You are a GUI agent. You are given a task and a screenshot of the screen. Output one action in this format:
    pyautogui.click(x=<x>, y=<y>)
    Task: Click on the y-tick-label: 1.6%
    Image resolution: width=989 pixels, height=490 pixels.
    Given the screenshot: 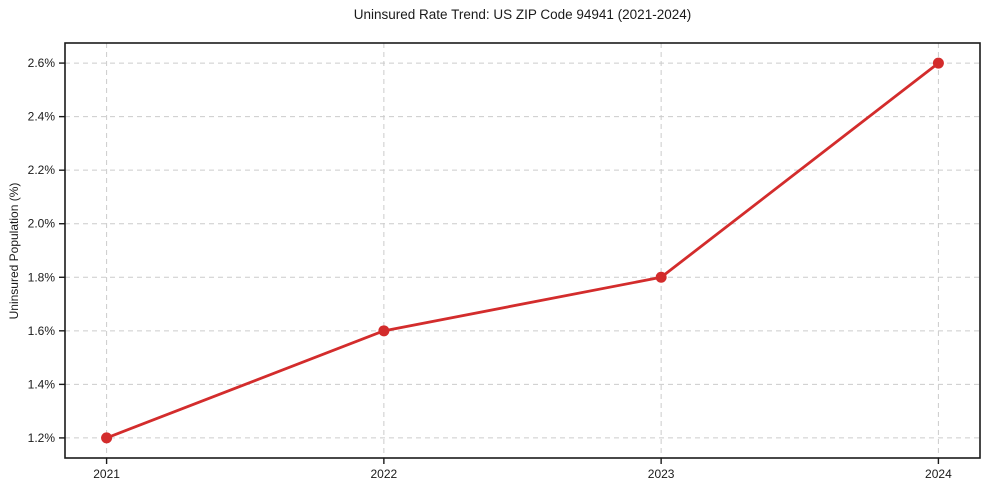 What is the action you would take?
    pyautogui.click(x=42, y=331)
    